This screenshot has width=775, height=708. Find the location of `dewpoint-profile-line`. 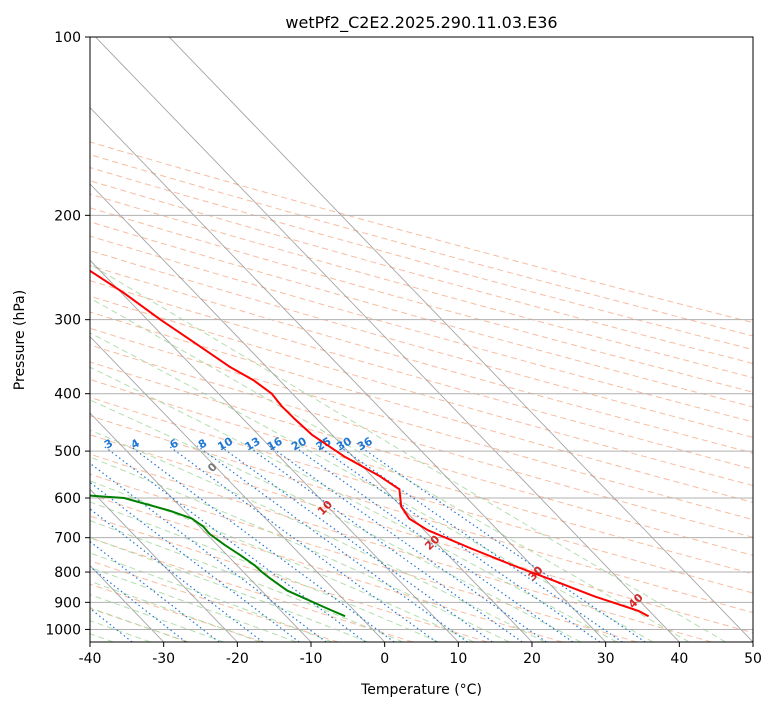

dewpoint-profile-line is located at coordinates (218, 556).